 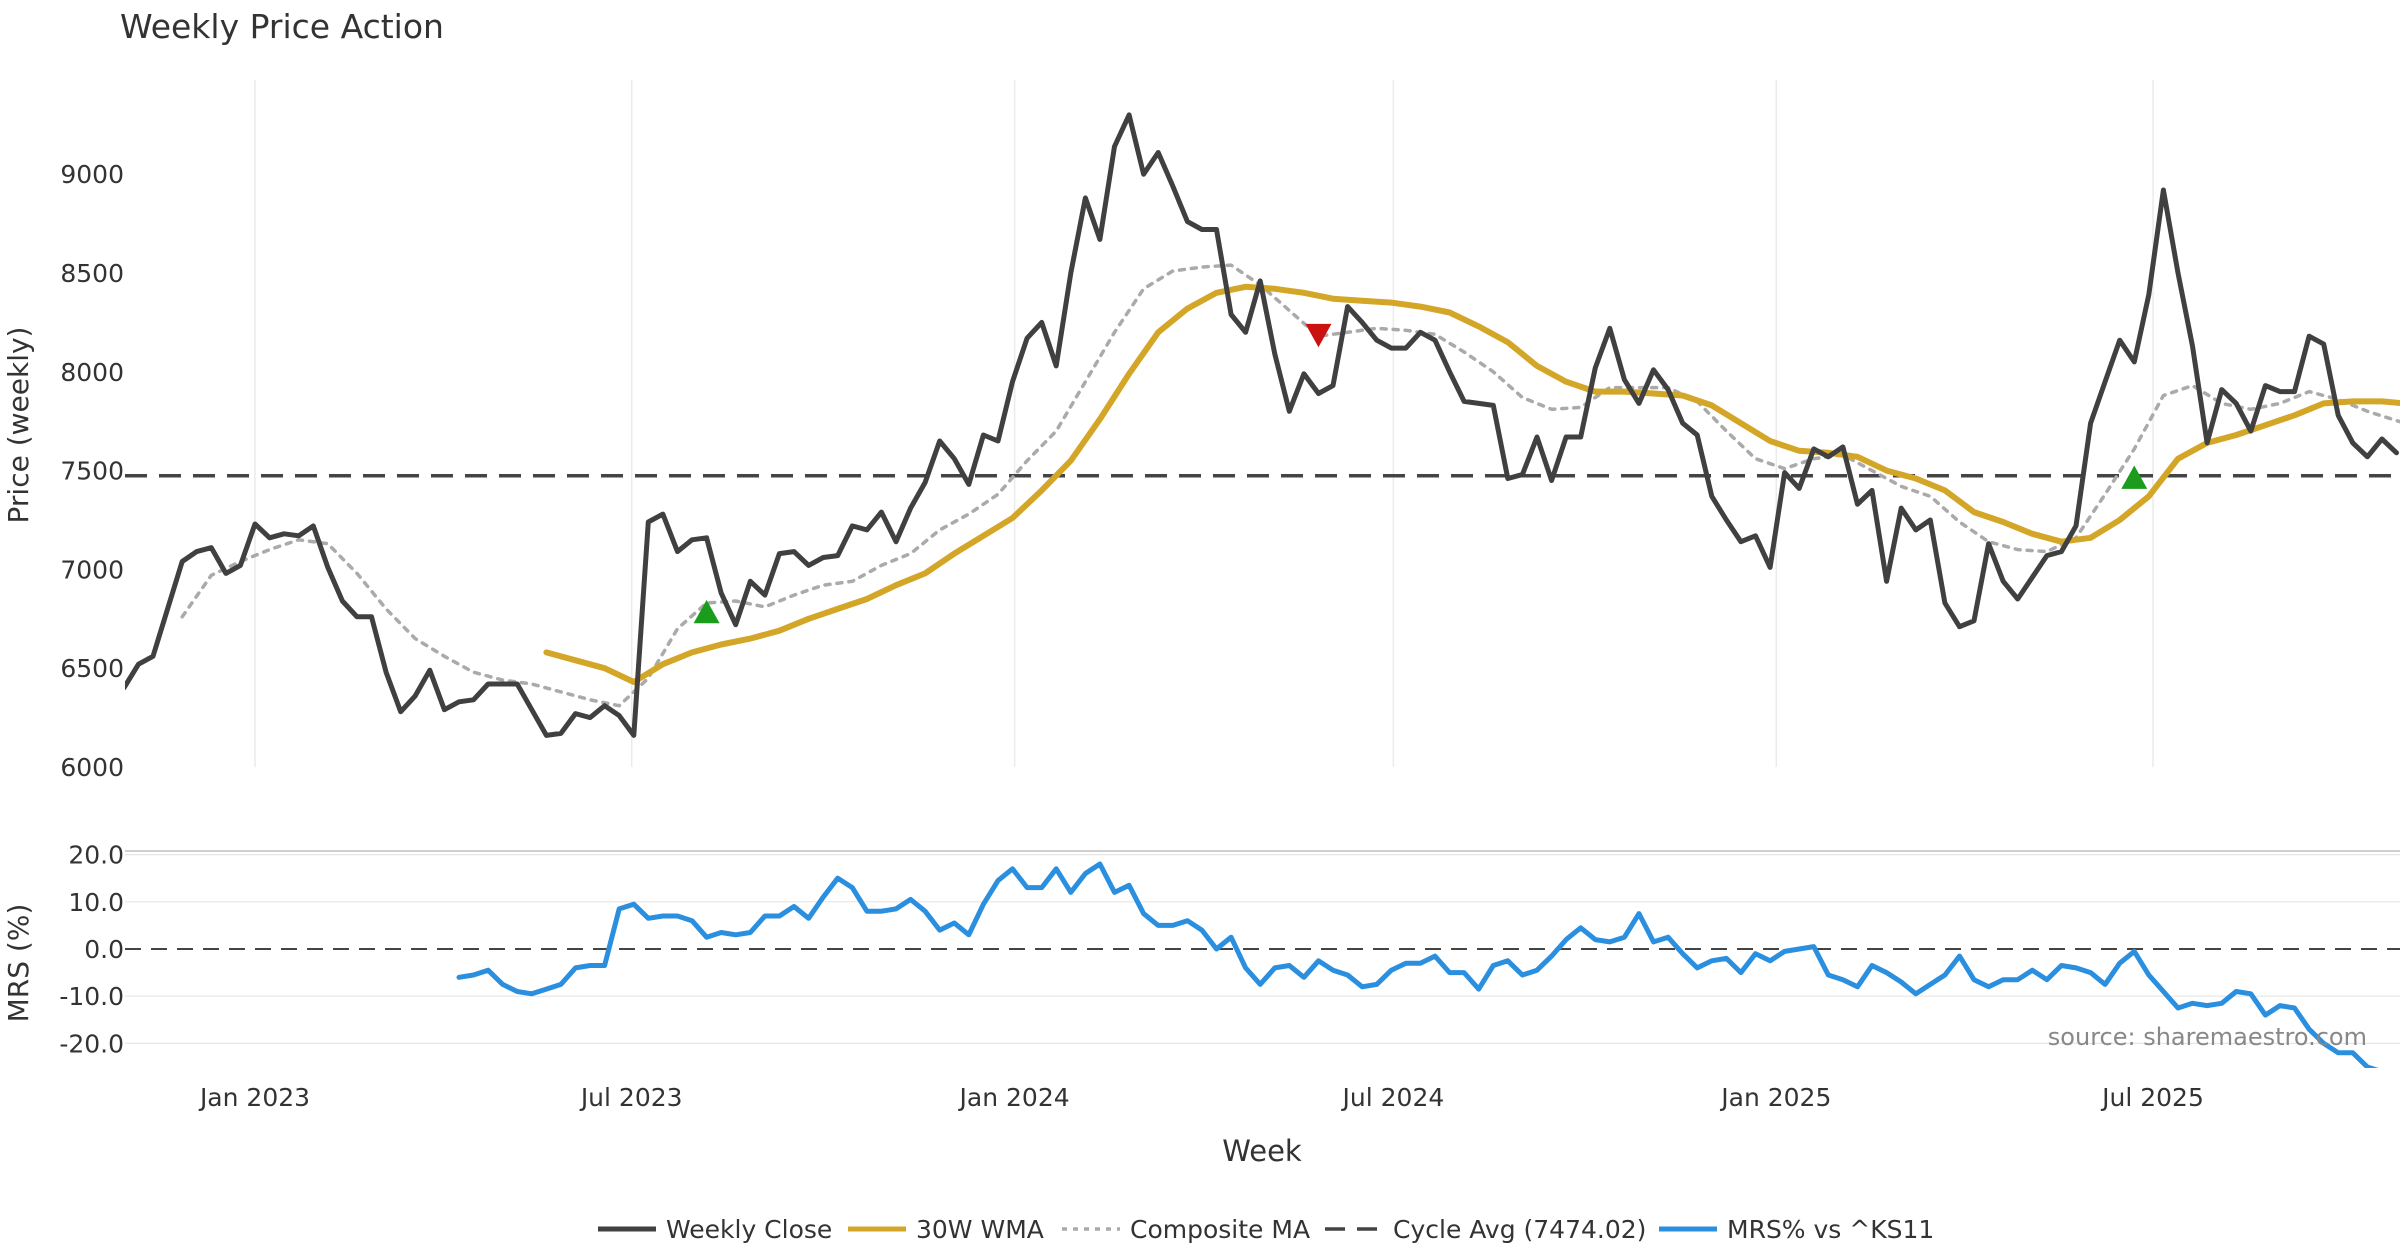 I want to click on x-tick-0: Jan 2023, so click(x=254, y=1097).